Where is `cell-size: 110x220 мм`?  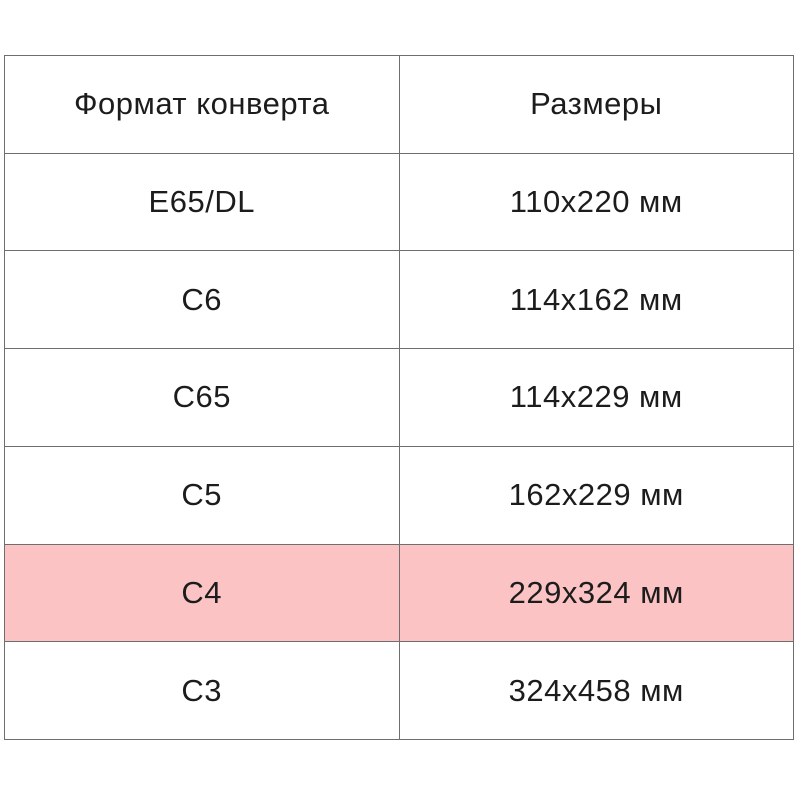
cell-size: 110x220 мм is located at coordinates (596, 202).